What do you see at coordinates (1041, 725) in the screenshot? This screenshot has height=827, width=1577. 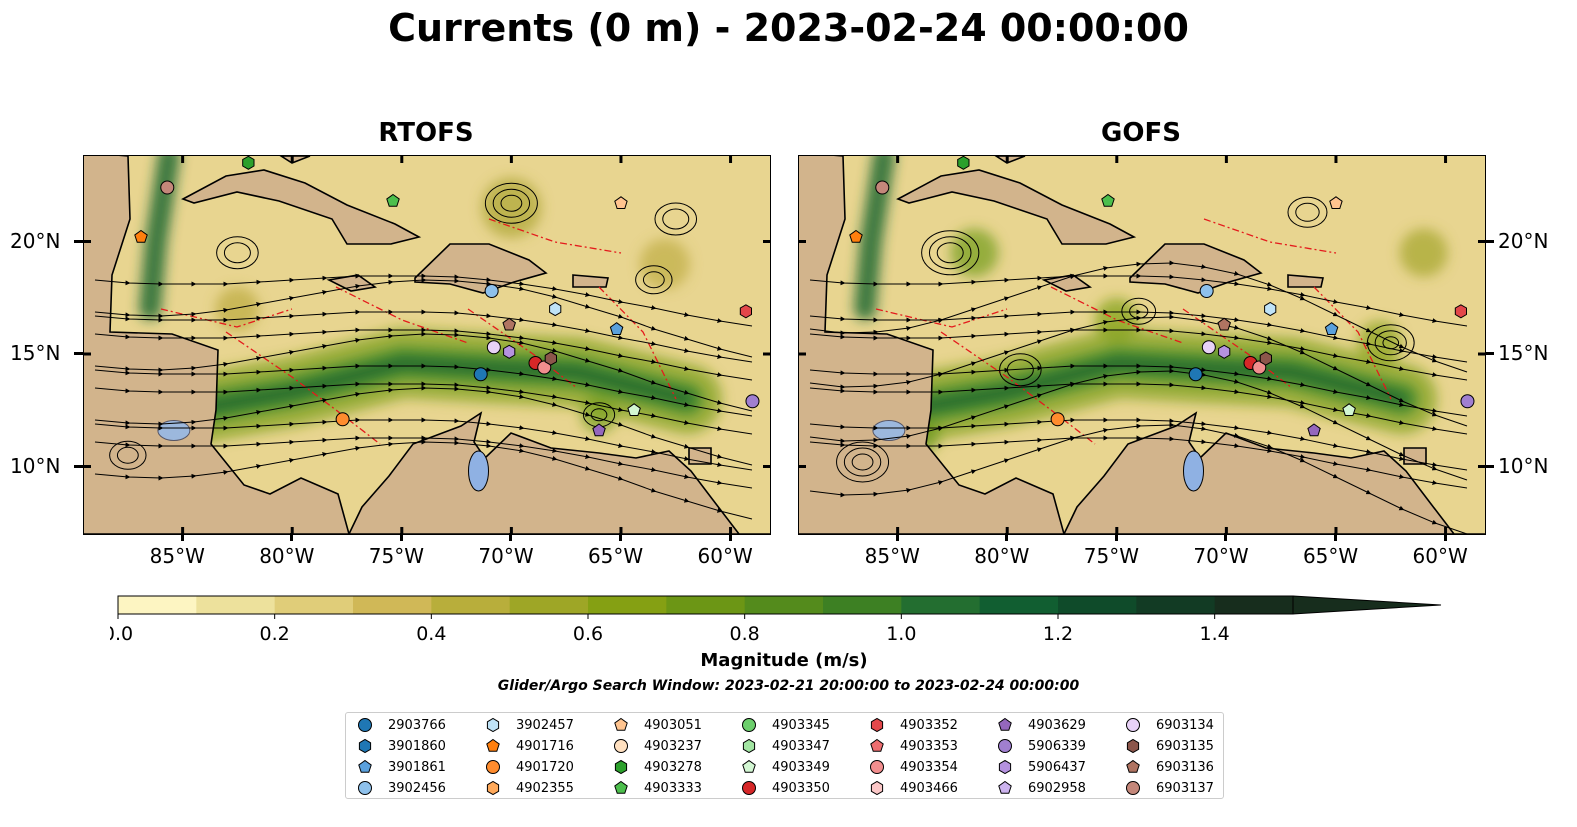 I see `legend-item: 4903629` at bounding box center [1041, 725].